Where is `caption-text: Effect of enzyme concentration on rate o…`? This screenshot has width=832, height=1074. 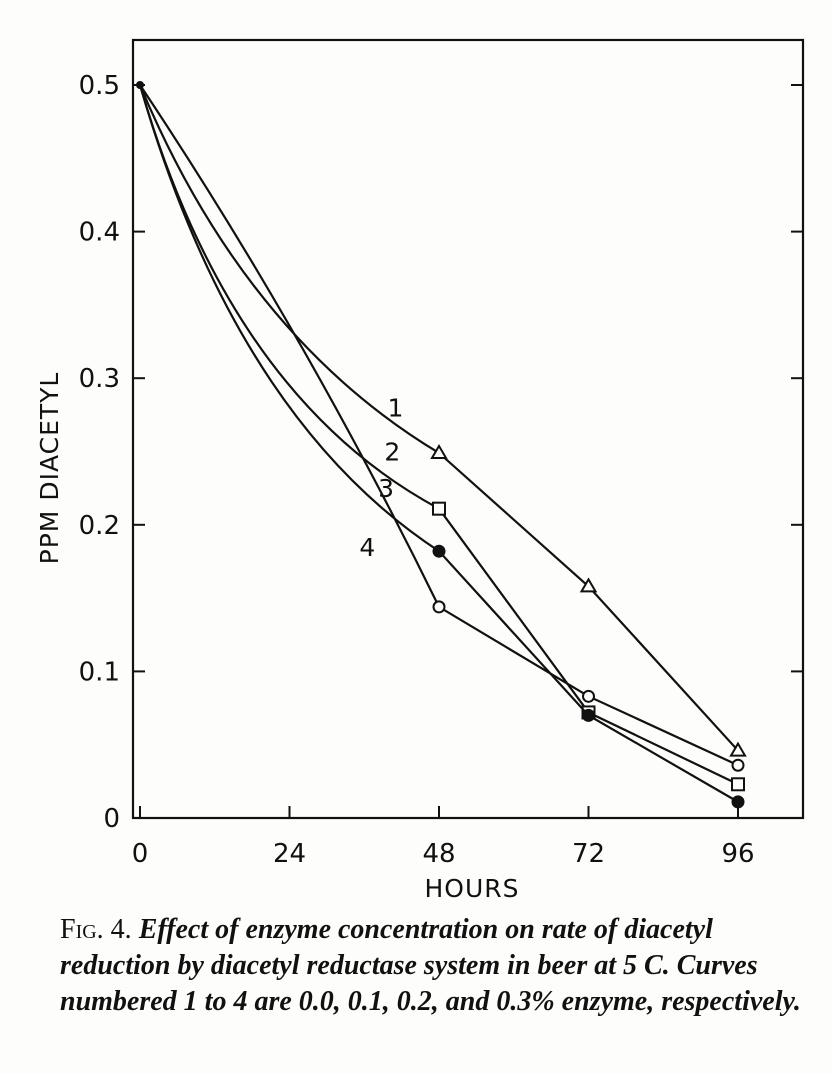
caption-text: Effect of enzyme concentration on rate o… is located at coordinates (430, 965).